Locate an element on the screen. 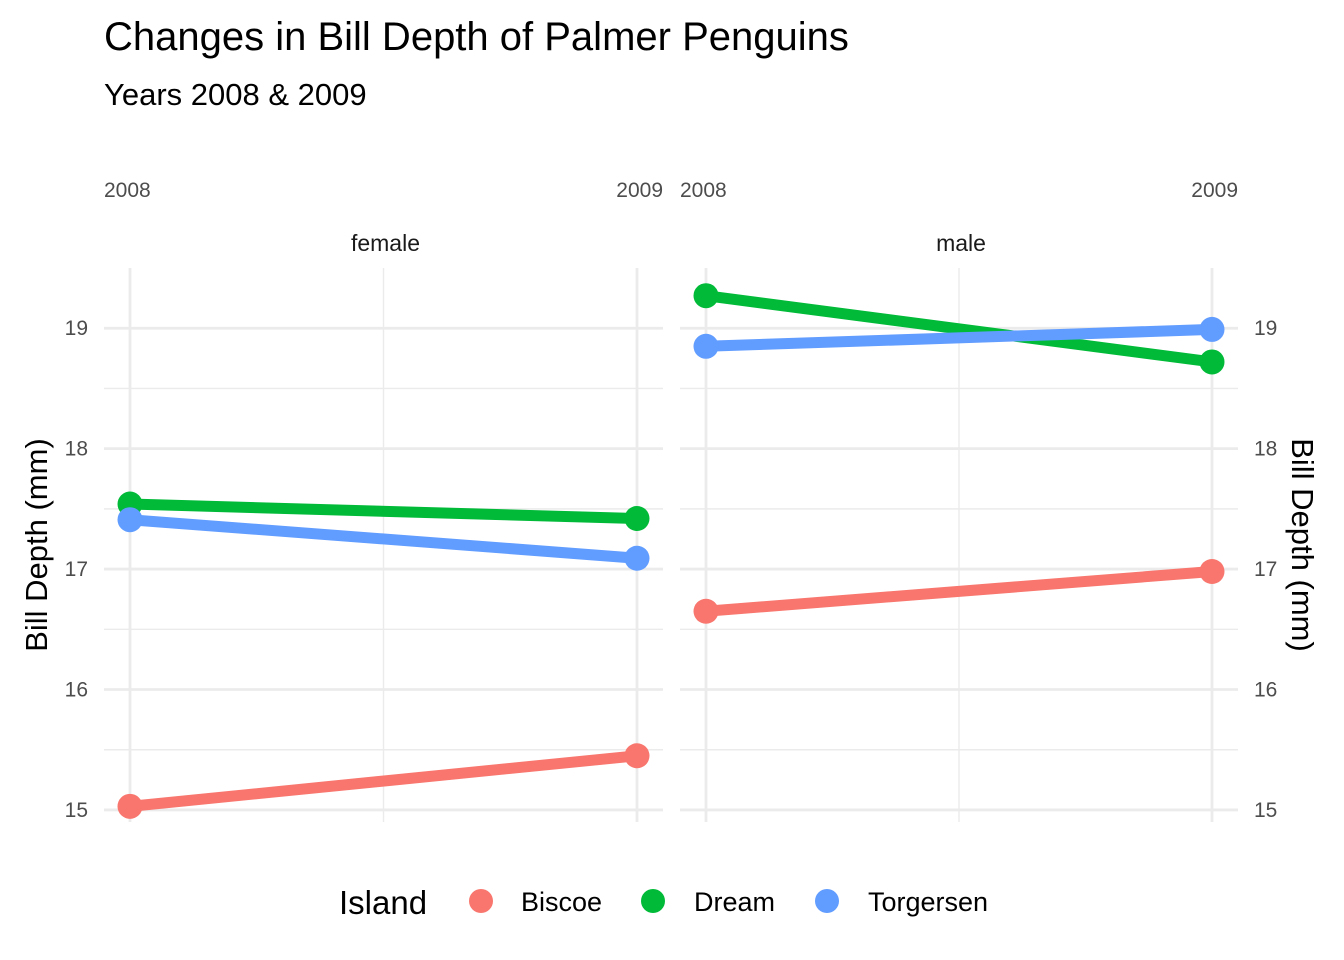 This screenshot has height=960, width=1344. point-female-biscoe-2008 is located at coordinates (130, 806).